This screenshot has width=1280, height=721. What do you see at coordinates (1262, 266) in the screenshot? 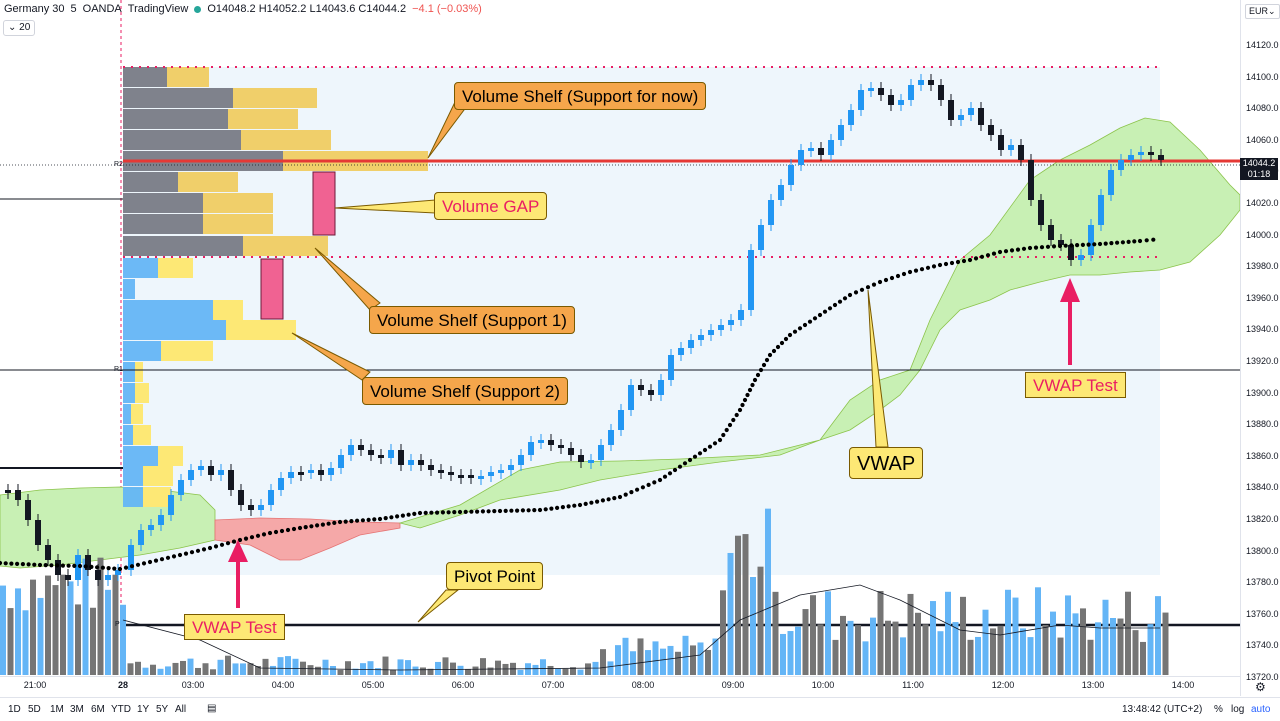
I see `price-tick: 13980.0` at bounding box center [1262, 266].